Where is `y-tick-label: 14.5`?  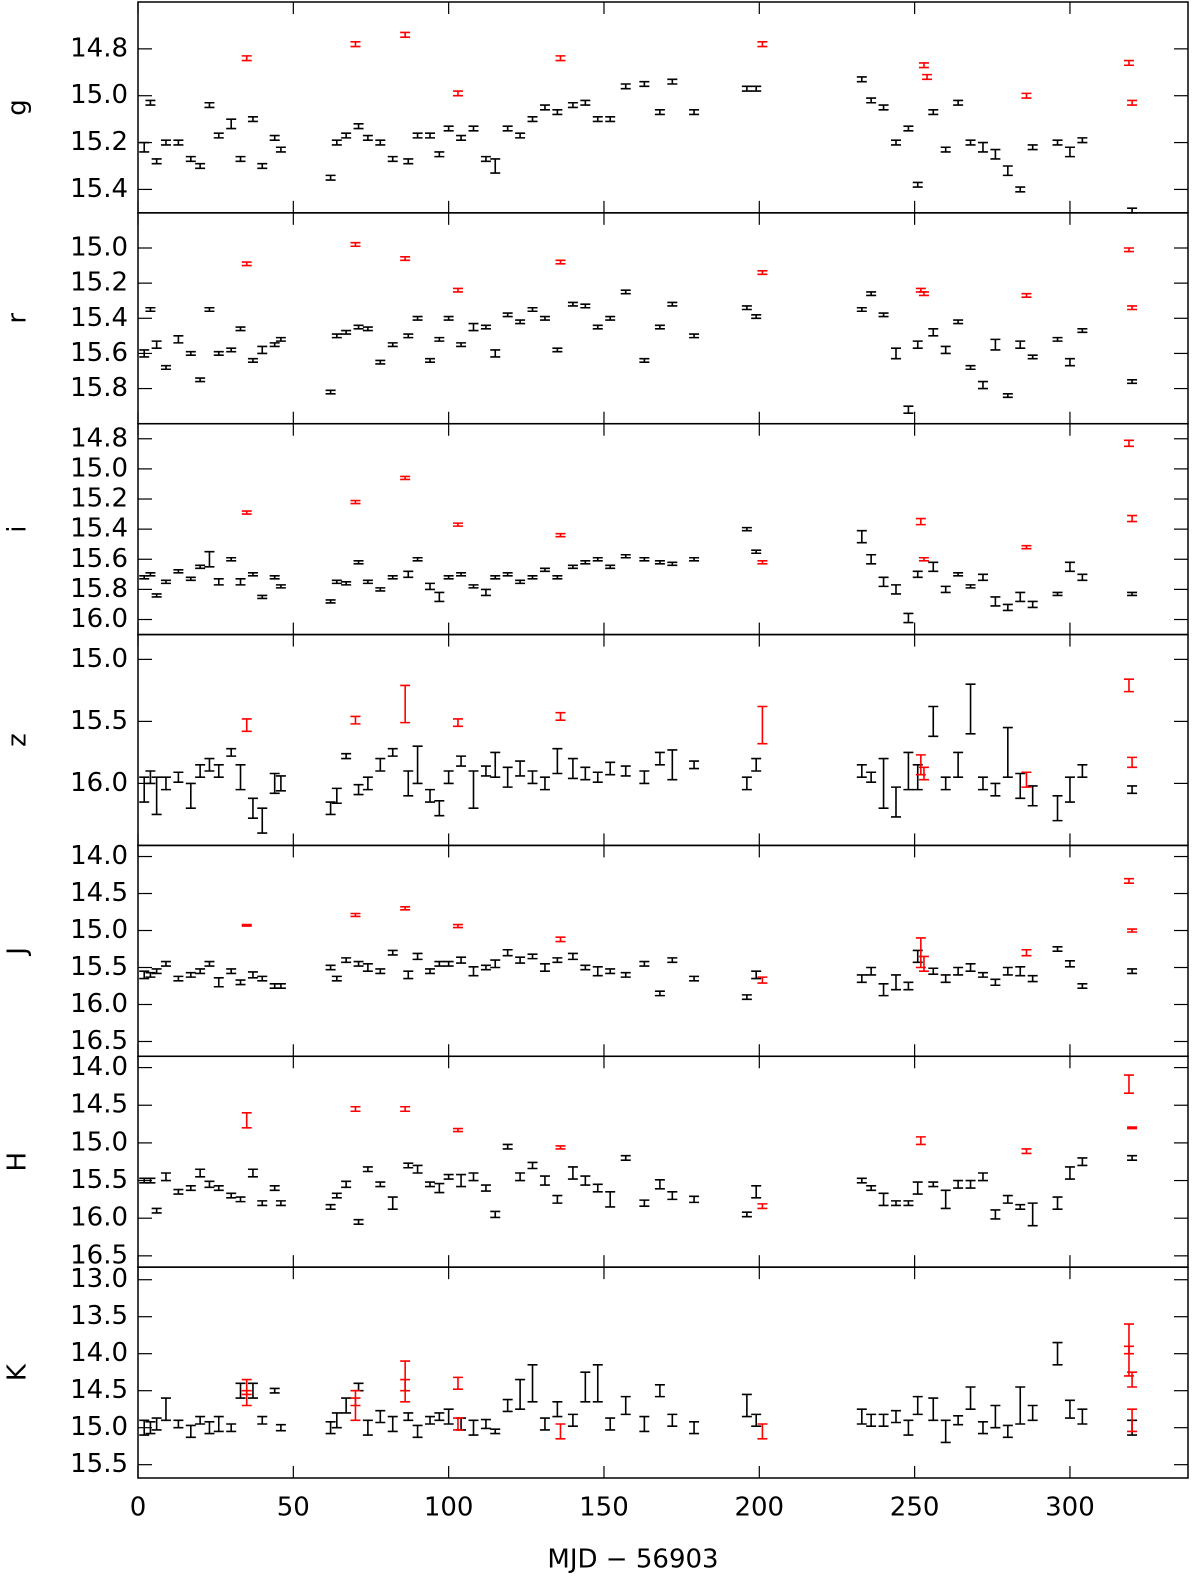 y-tick-label: 14.5 is located at coordinates (99, 893).